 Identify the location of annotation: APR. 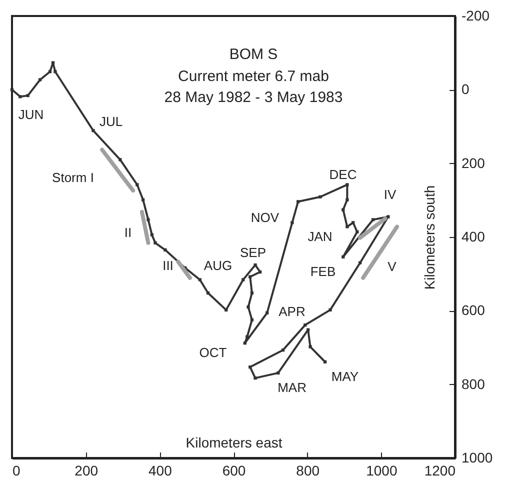
(292, 311).